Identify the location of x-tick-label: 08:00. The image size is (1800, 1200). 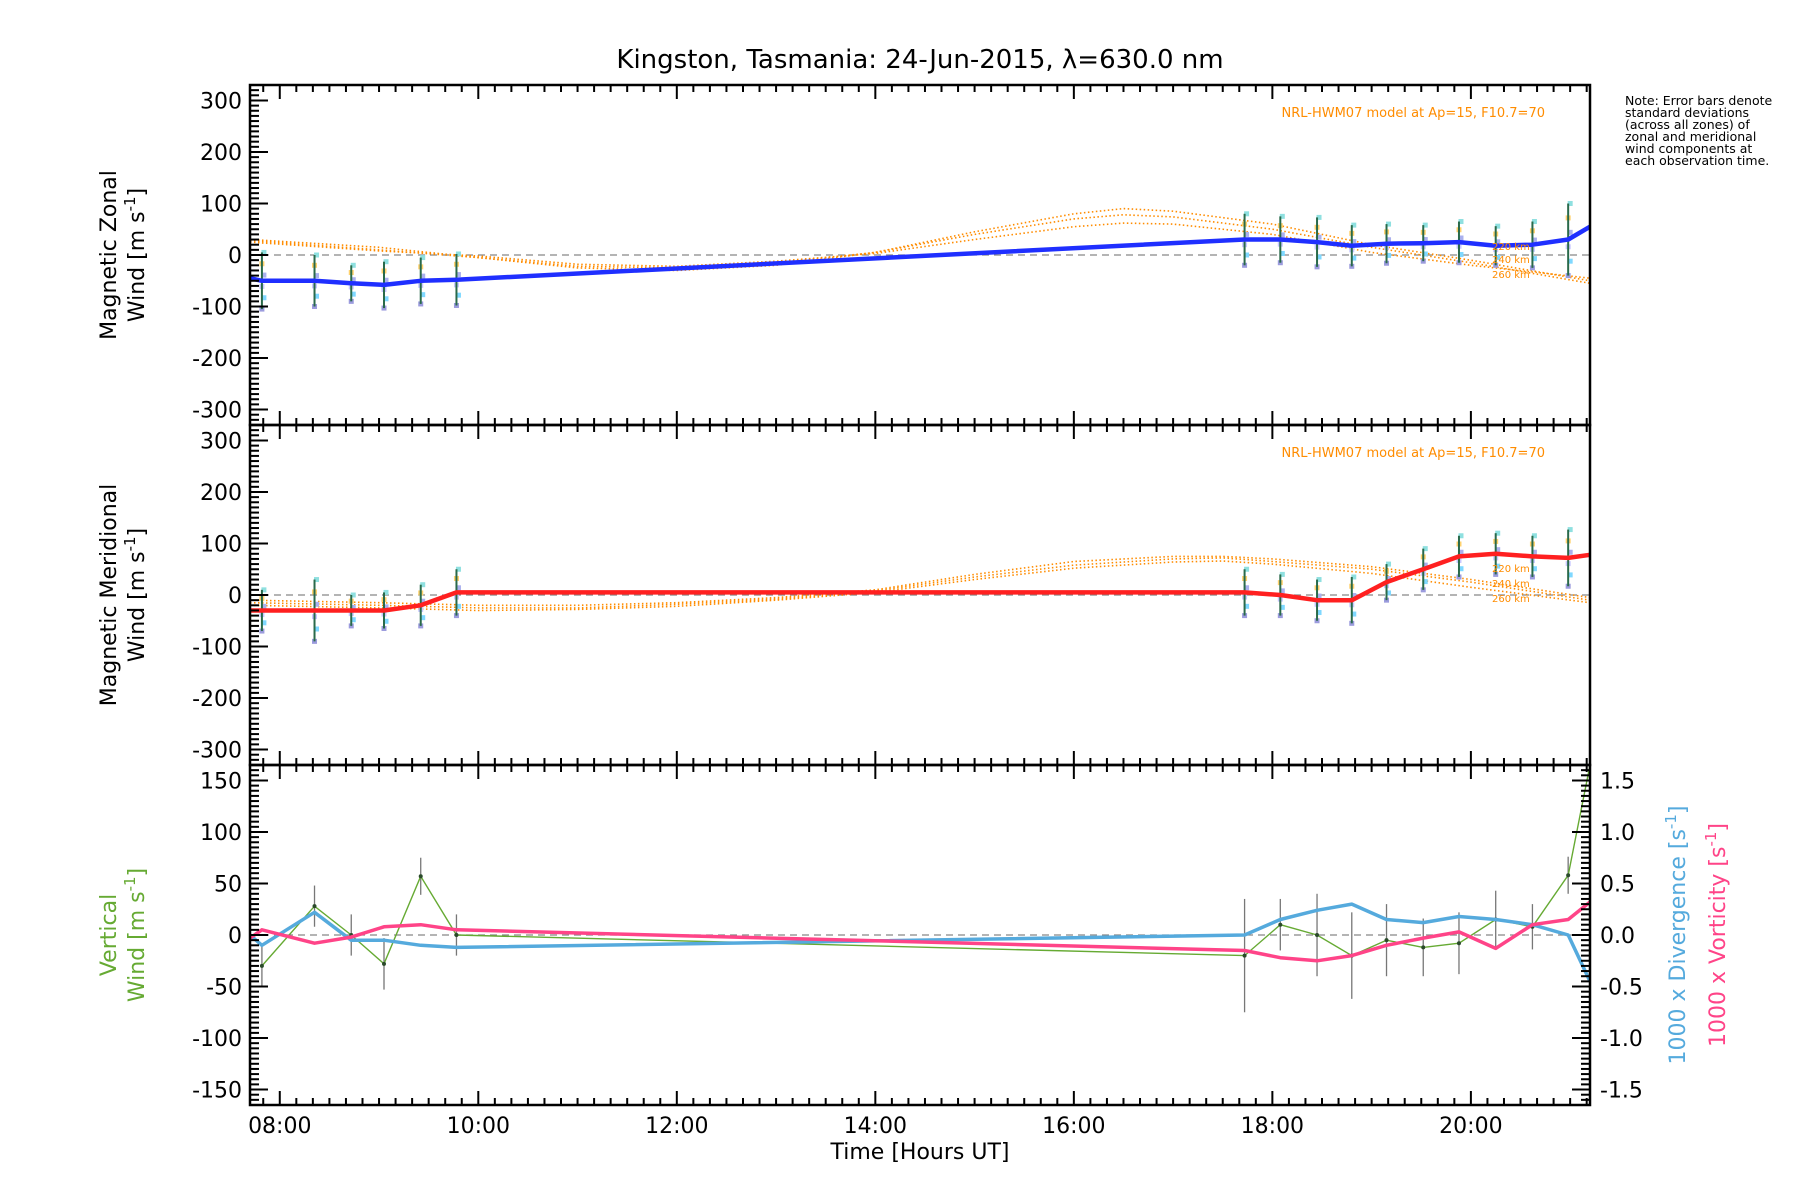
(279, 1126).